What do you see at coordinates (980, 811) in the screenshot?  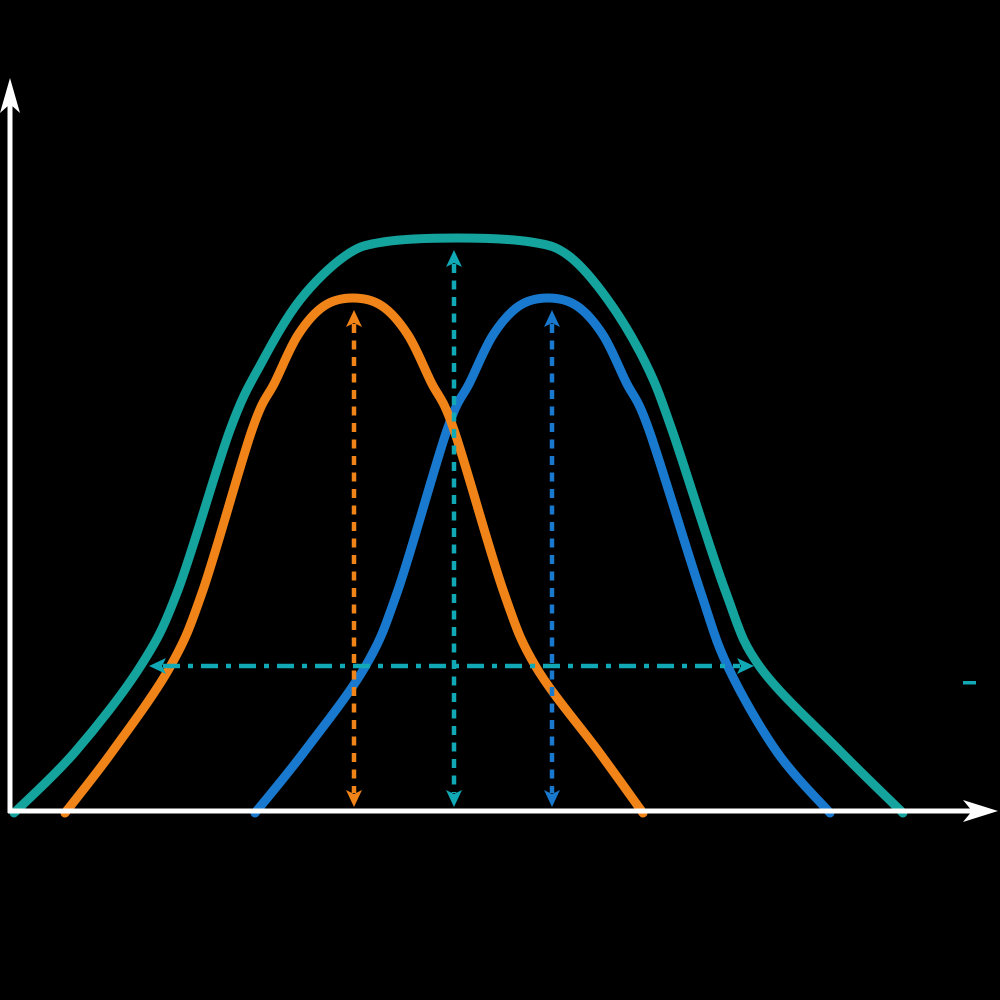 I see `x-axis-arrowhead-icon` at bounding box center [980, 811].